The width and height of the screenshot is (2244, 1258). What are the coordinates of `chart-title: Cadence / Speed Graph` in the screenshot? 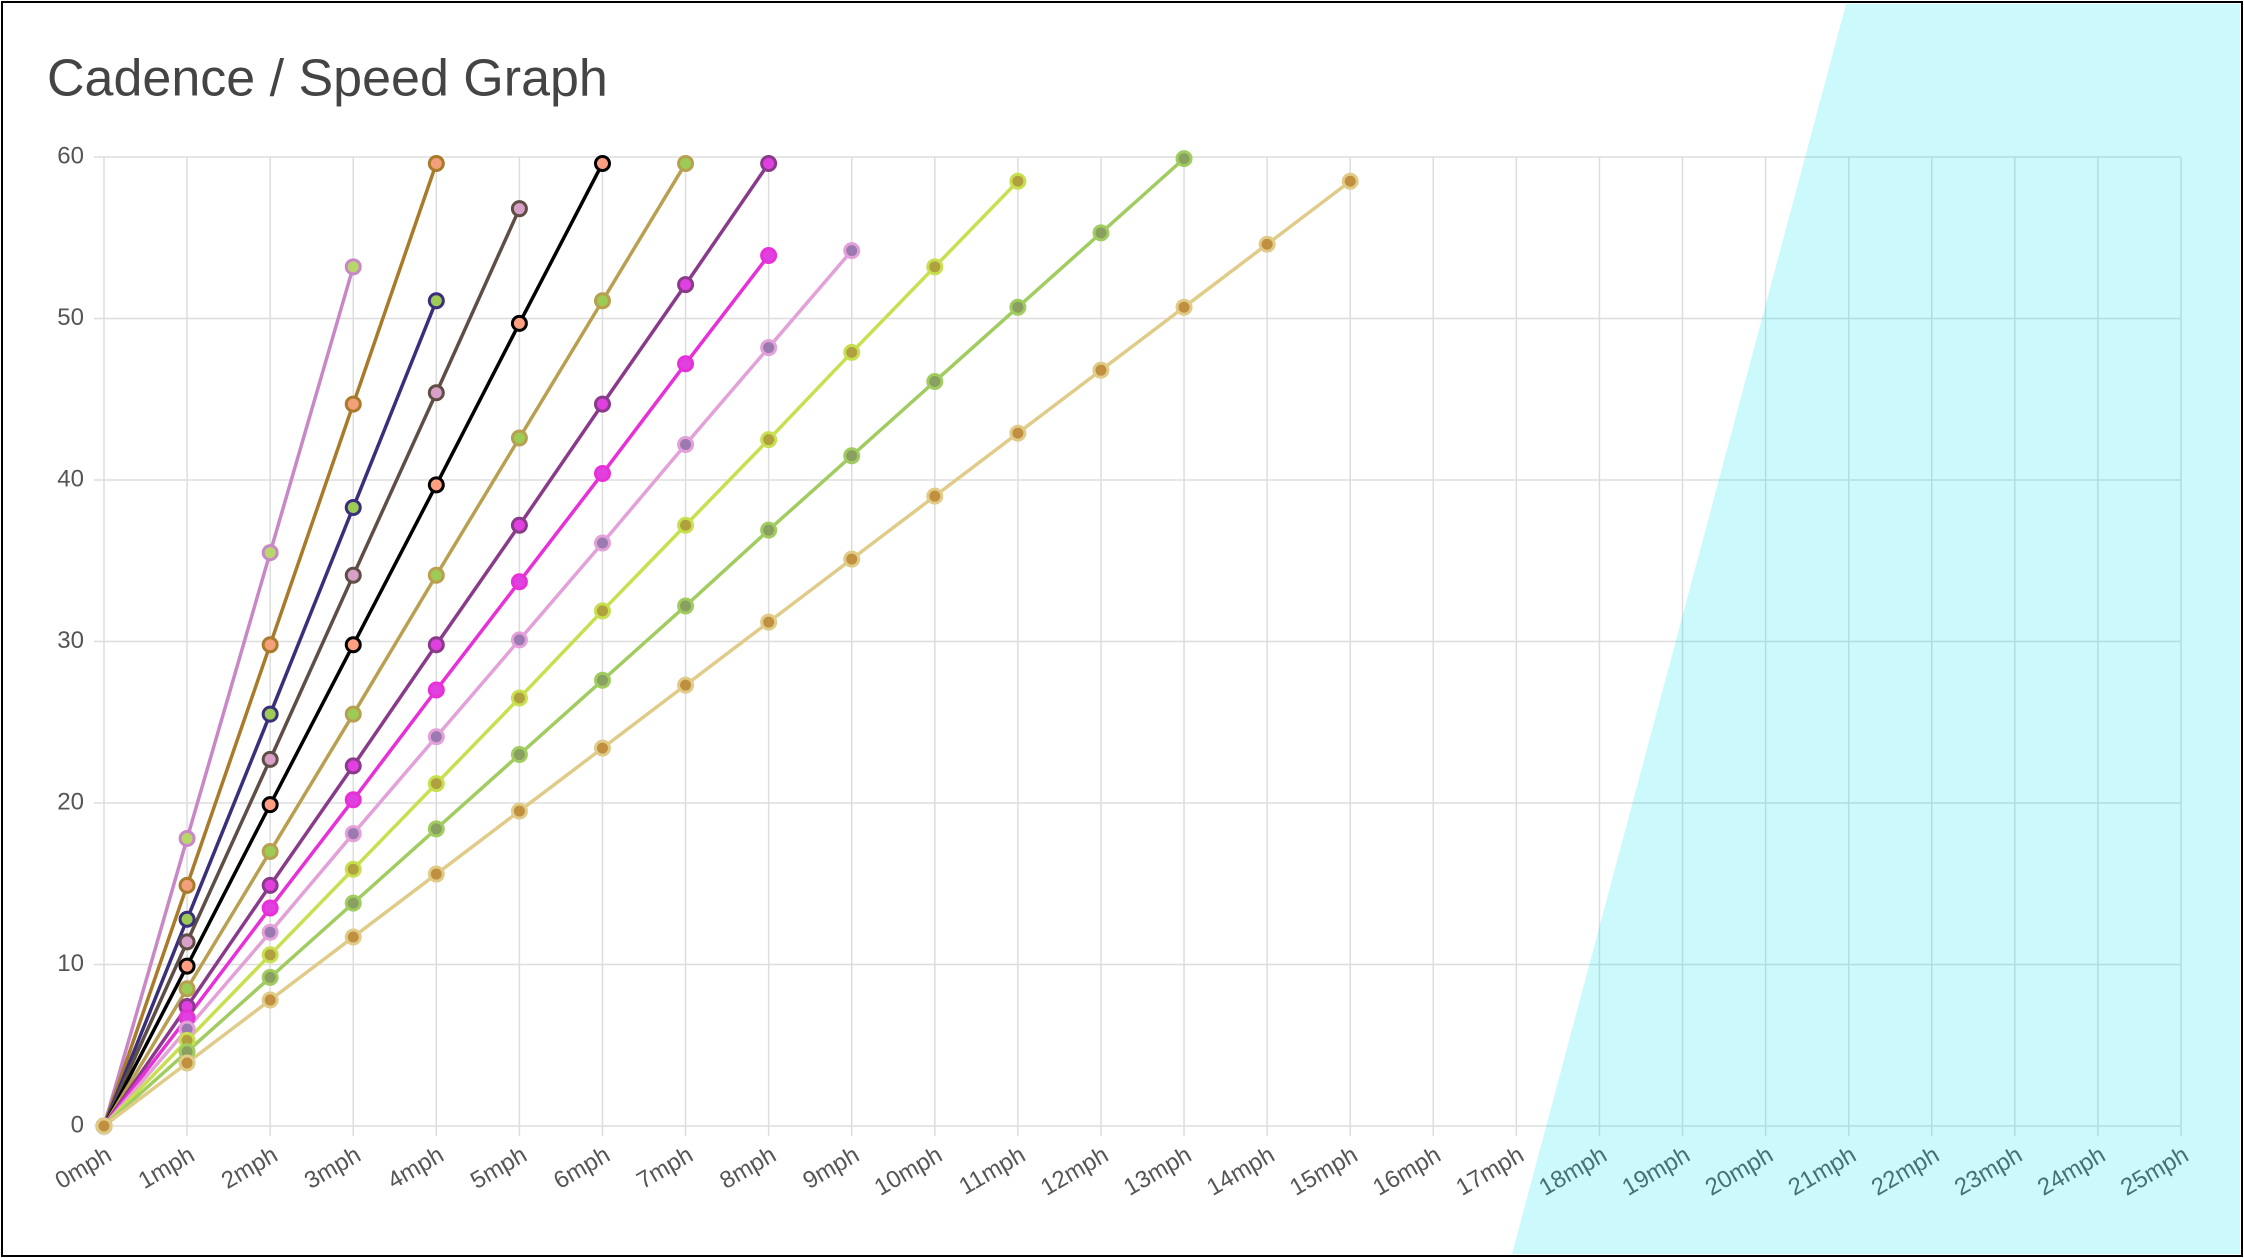 It's located at (327, 79).